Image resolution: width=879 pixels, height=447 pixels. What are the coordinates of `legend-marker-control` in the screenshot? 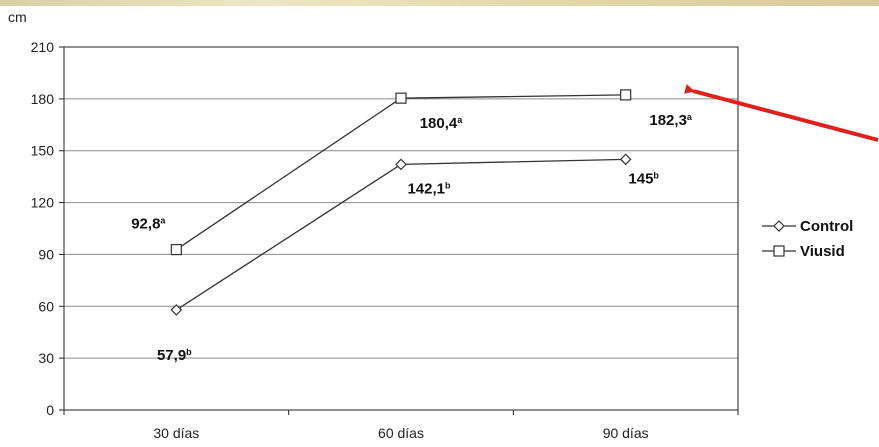 It's located at (779, 226).